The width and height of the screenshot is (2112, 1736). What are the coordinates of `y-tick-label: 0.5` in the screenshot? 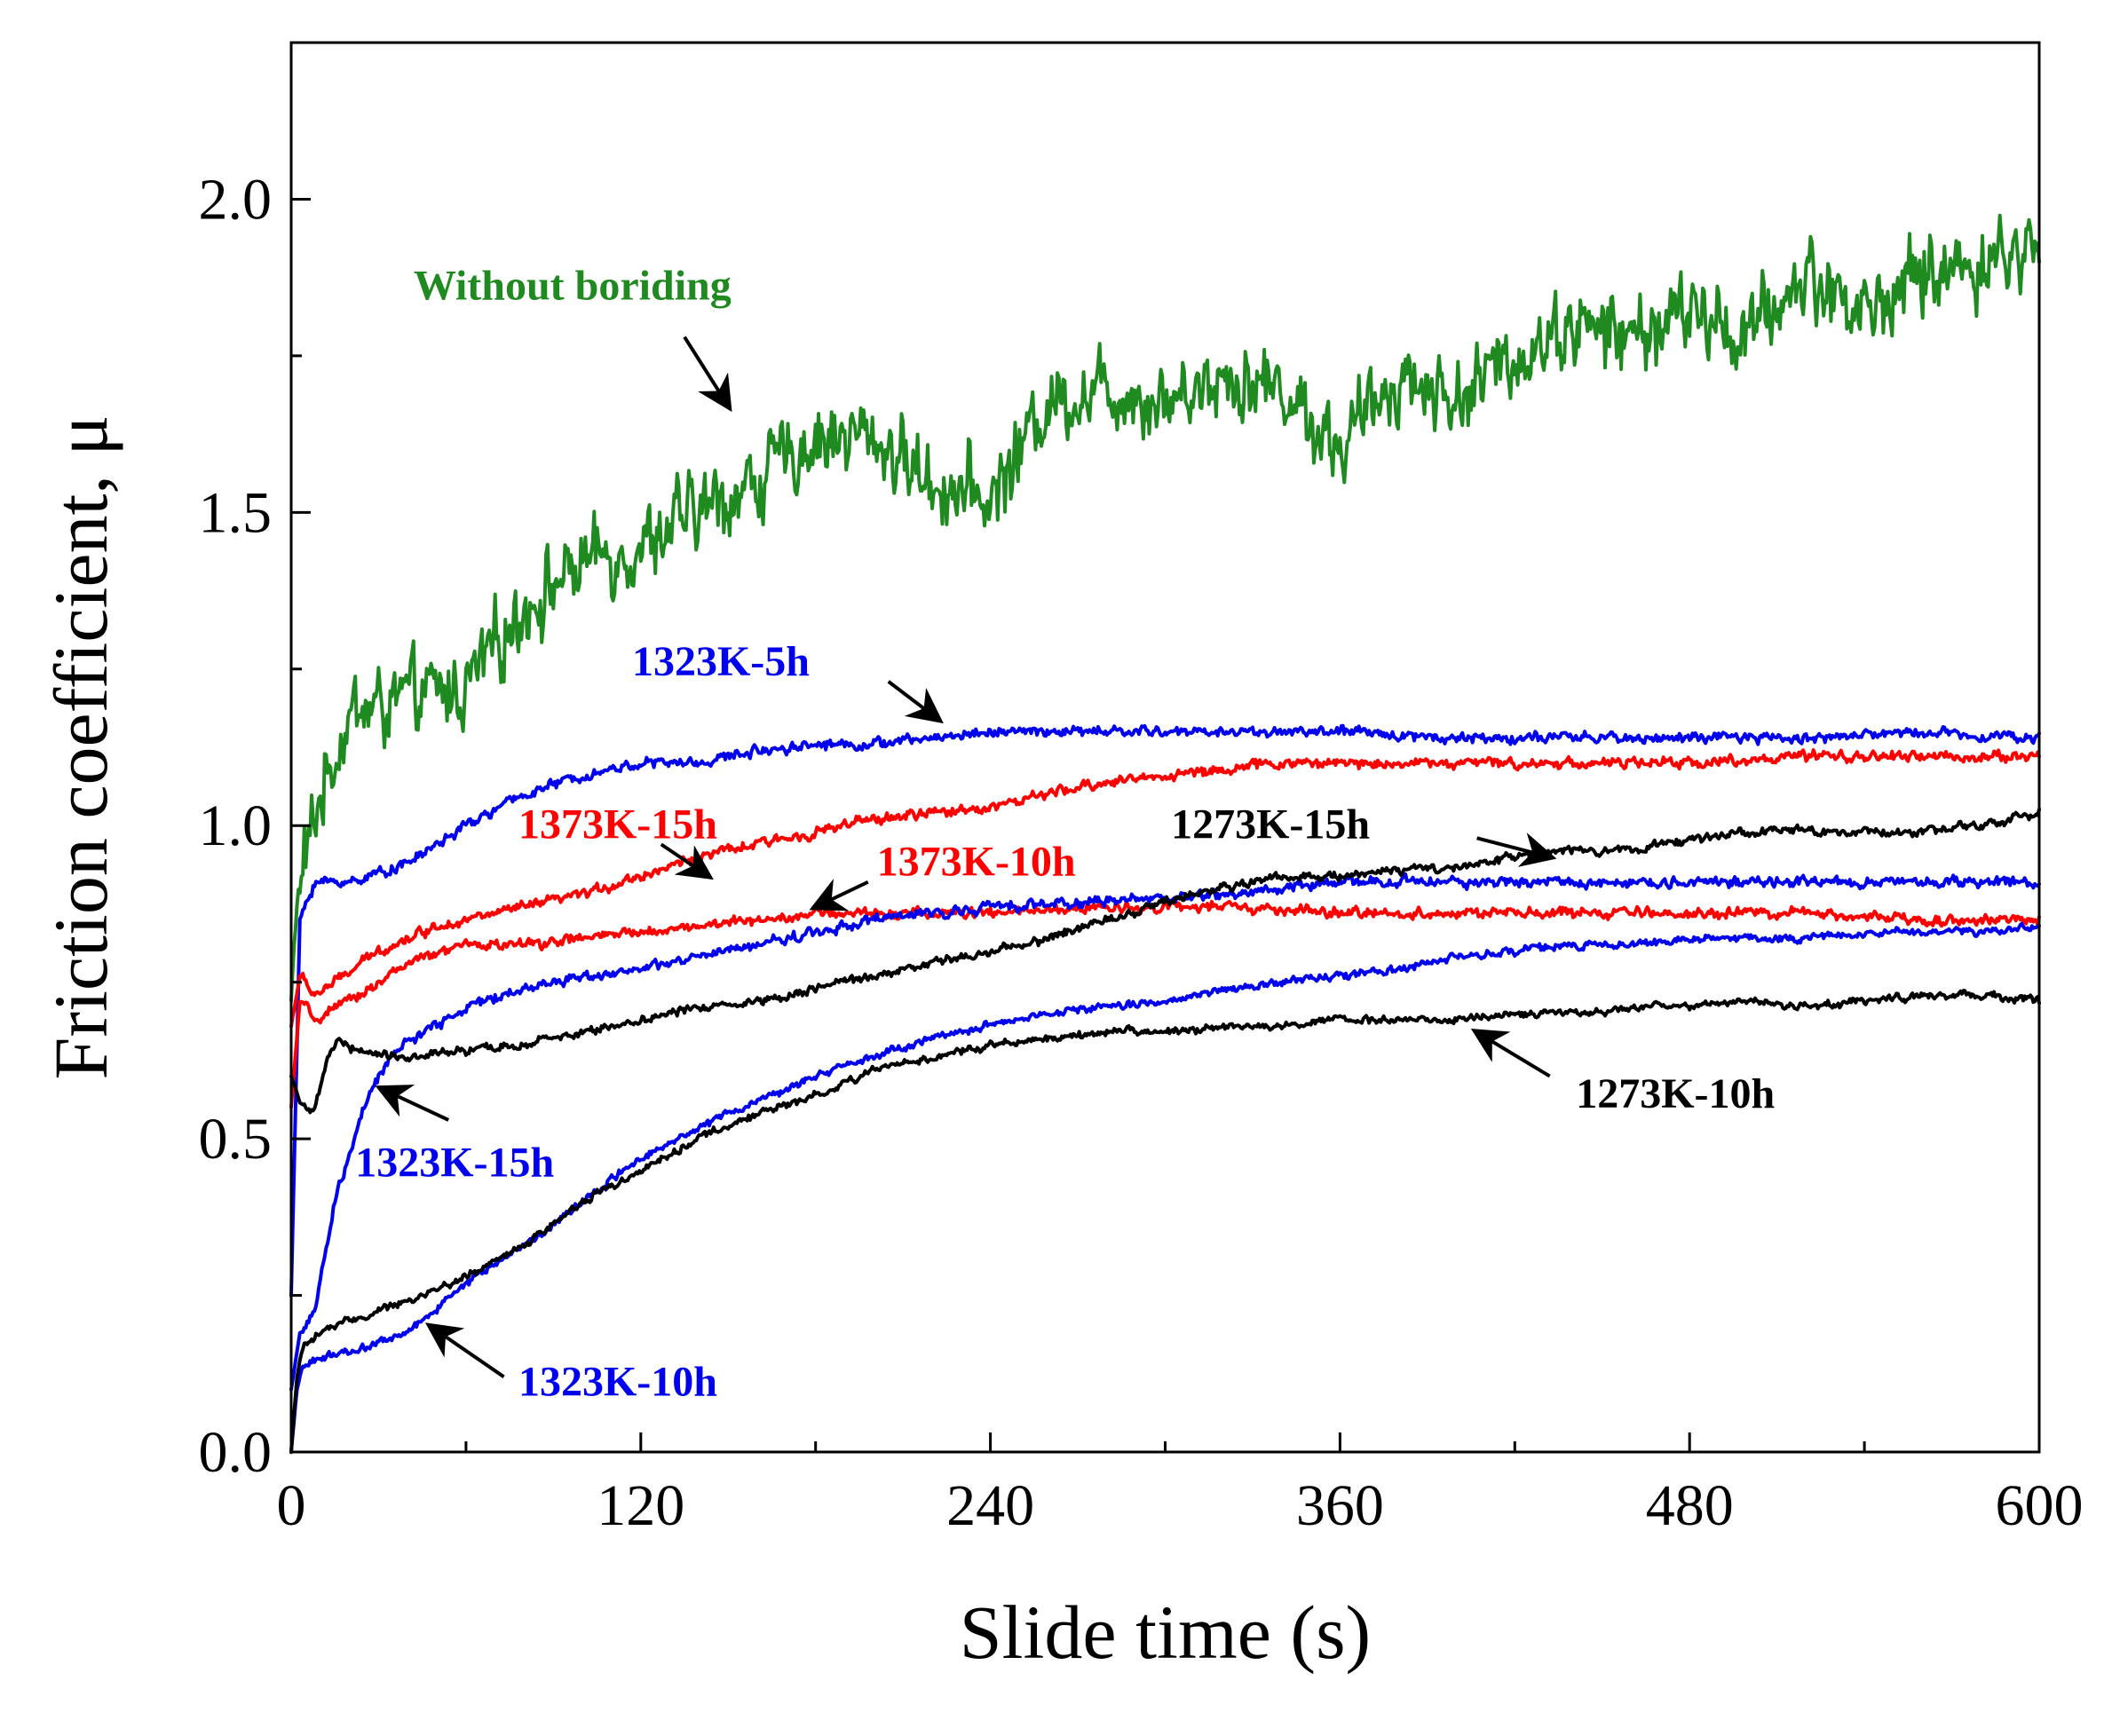 It's located at (236, 1139).